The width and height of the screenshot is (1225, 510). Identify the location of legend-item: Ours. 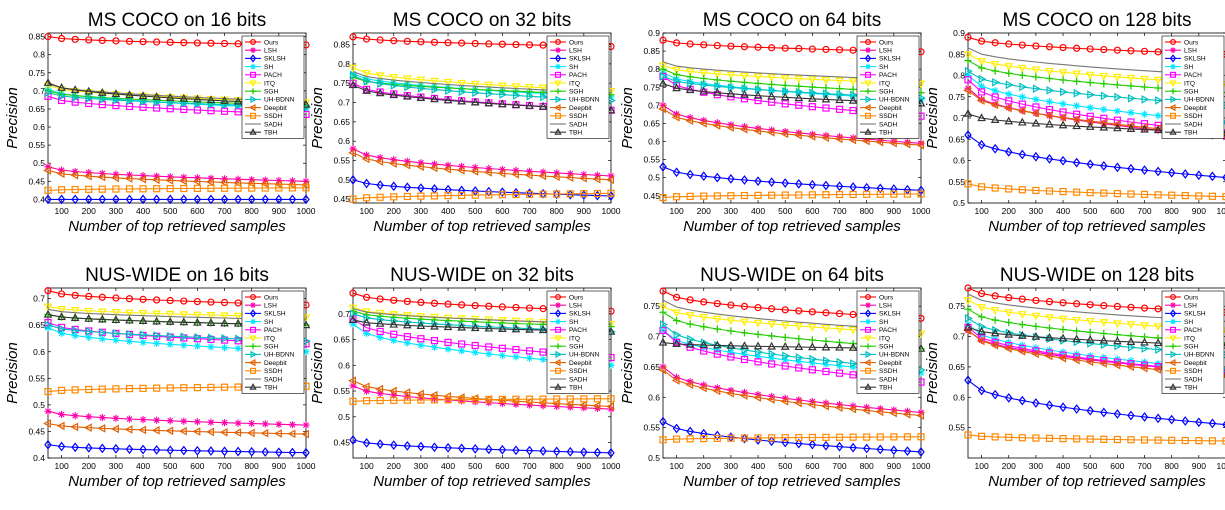
(877, 297).